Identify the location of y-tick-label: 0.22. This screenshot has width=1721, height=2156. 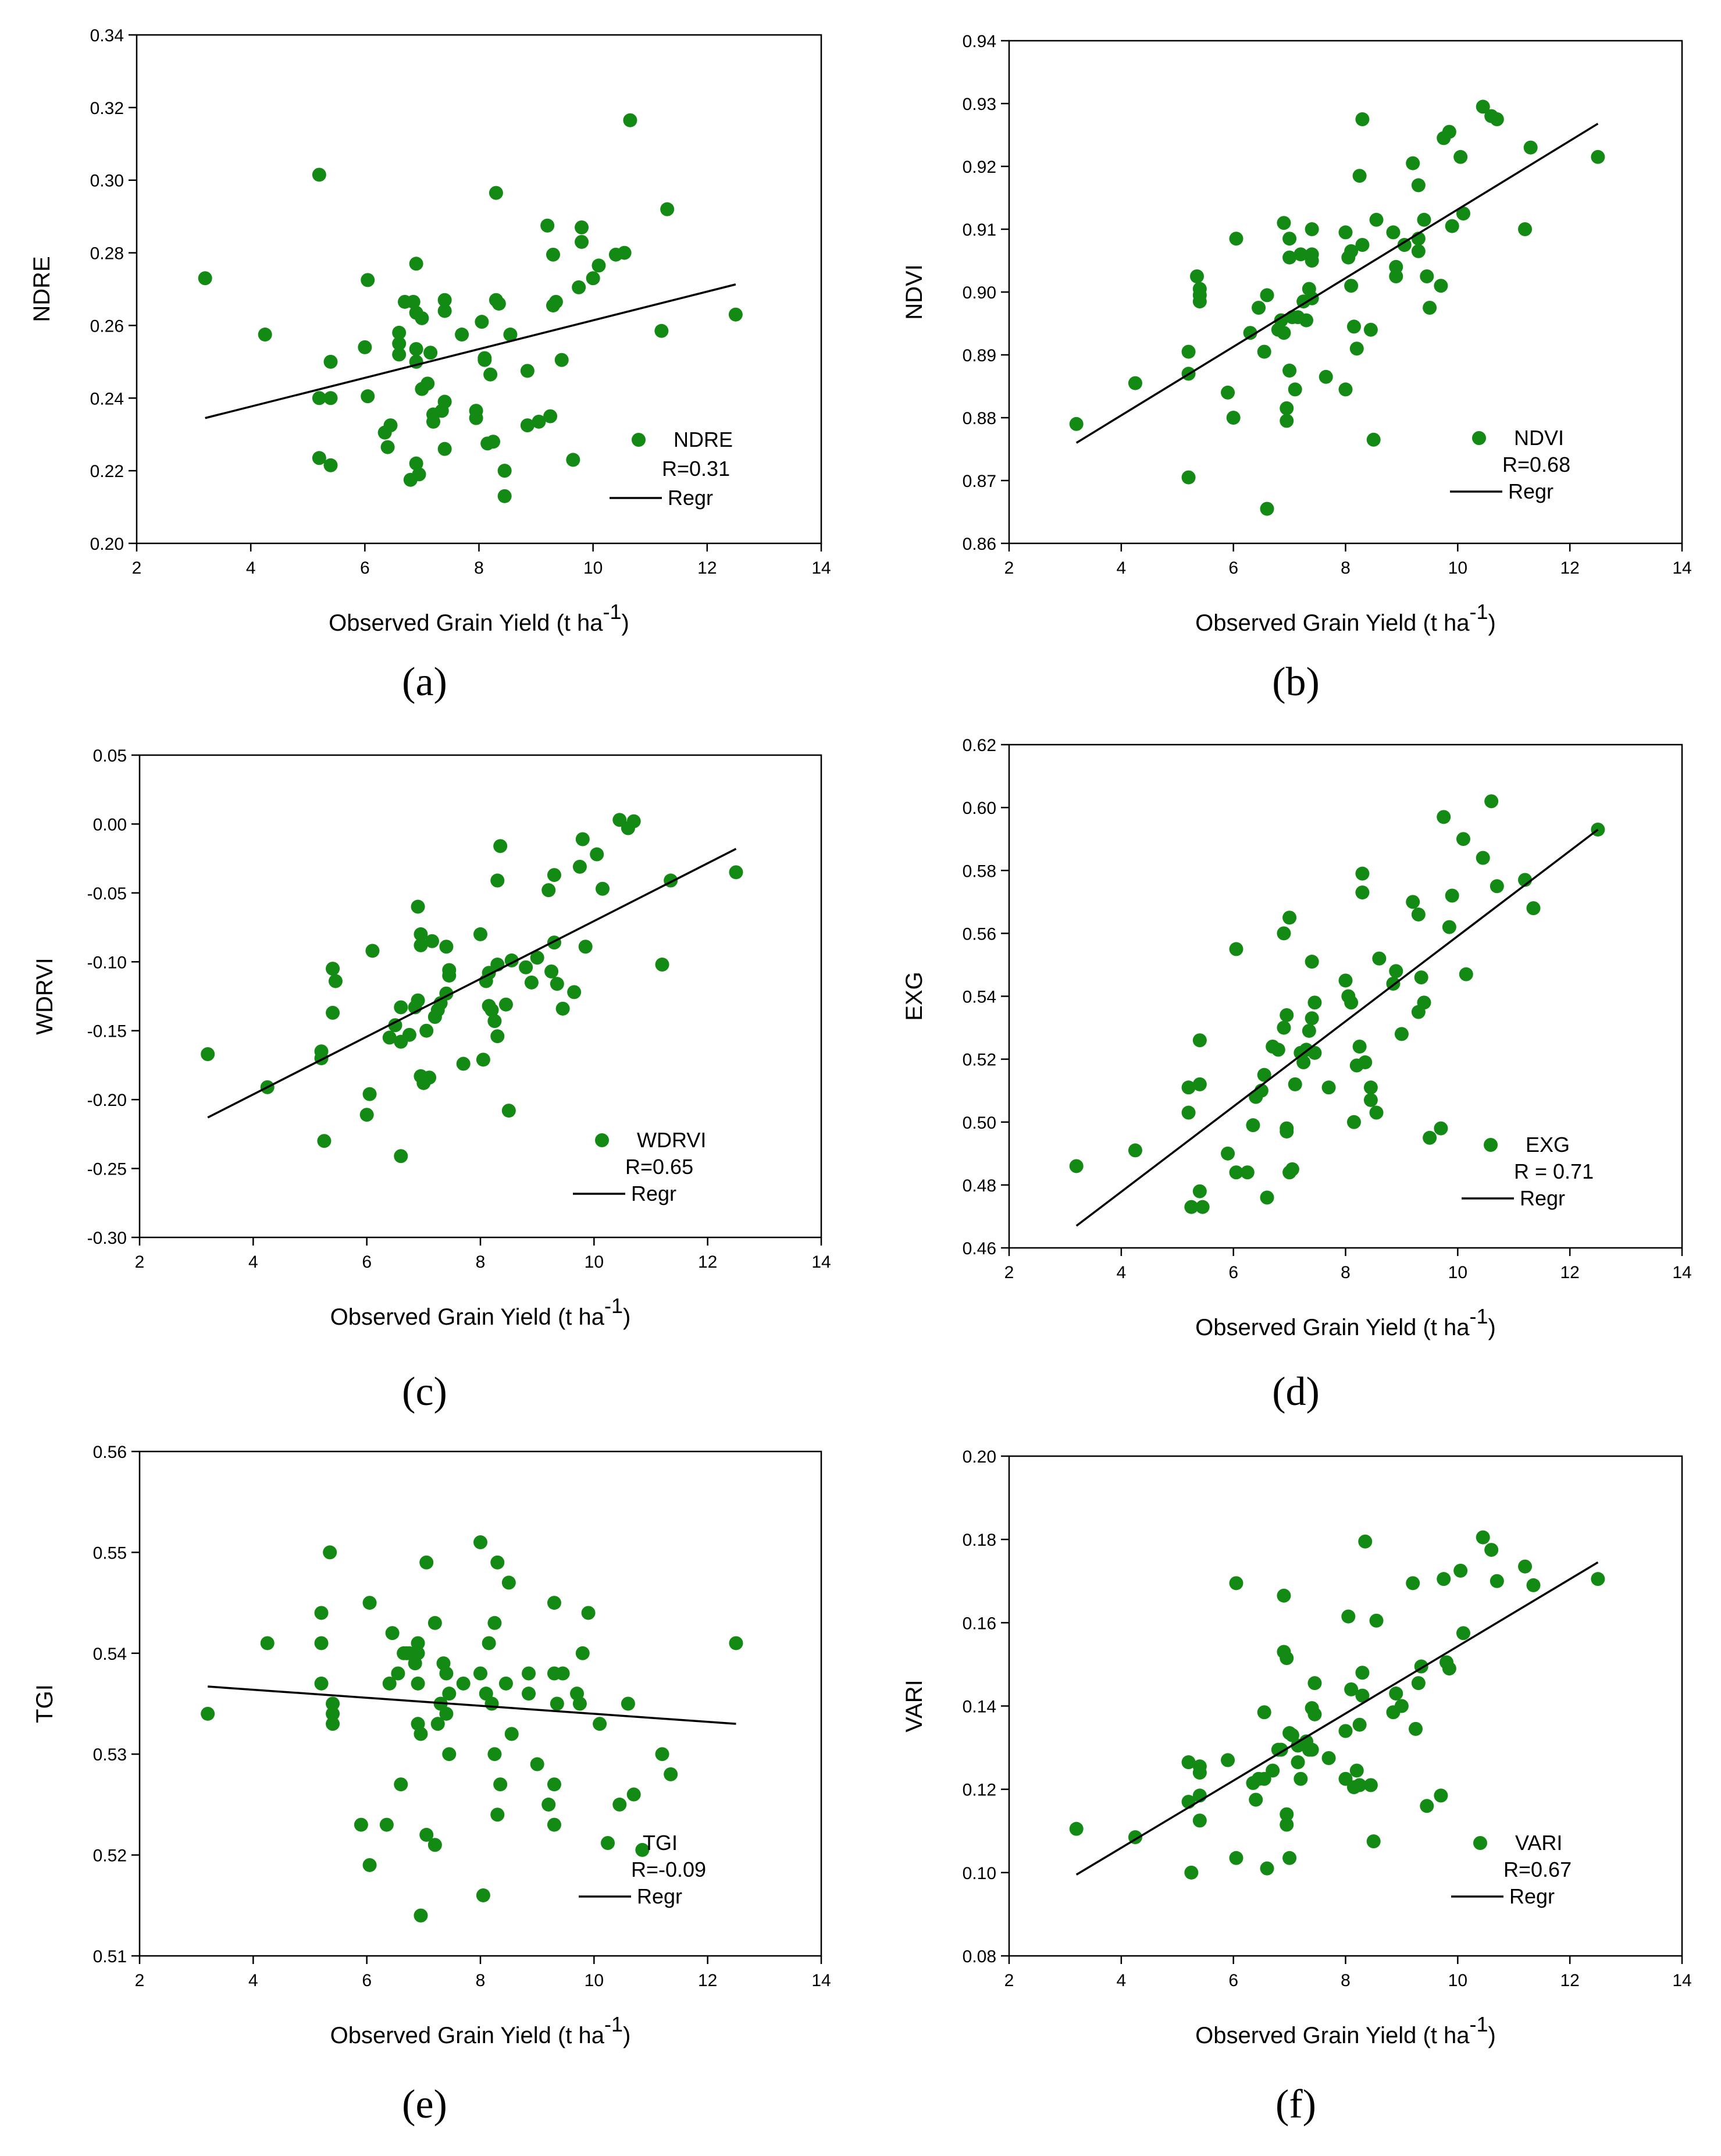
(107, 471).